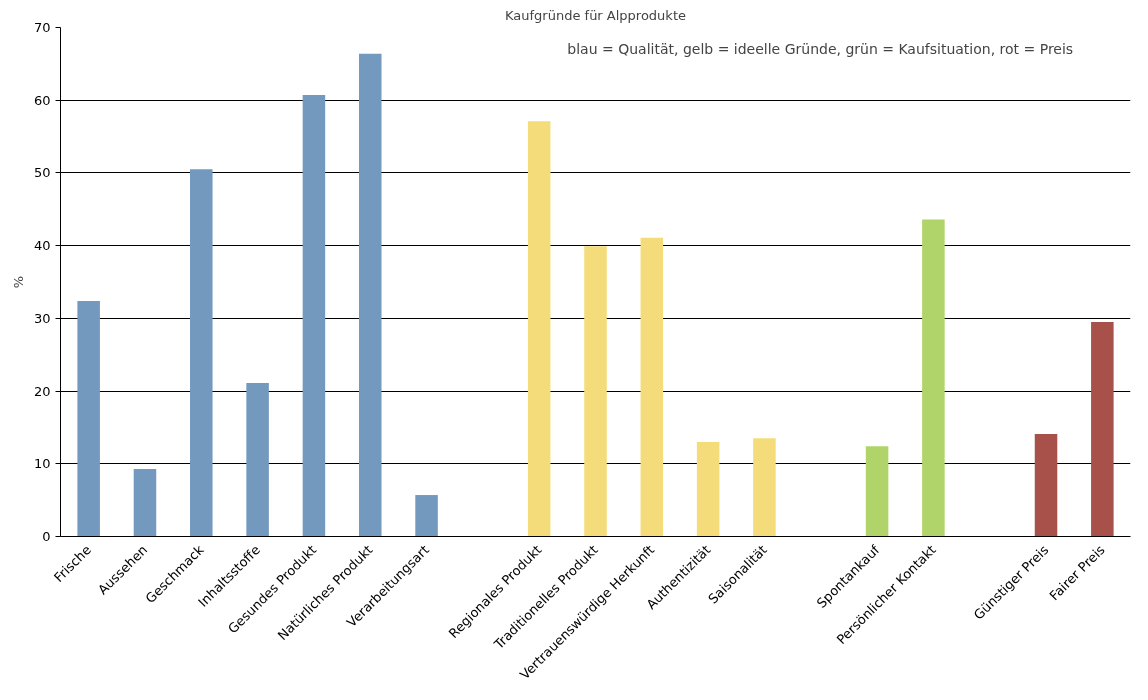 This screenshot has height=700, width=1148. Describe the element at coordinates (42, 318) in the screenshot. I see `y-tick-label: 30` at that location.